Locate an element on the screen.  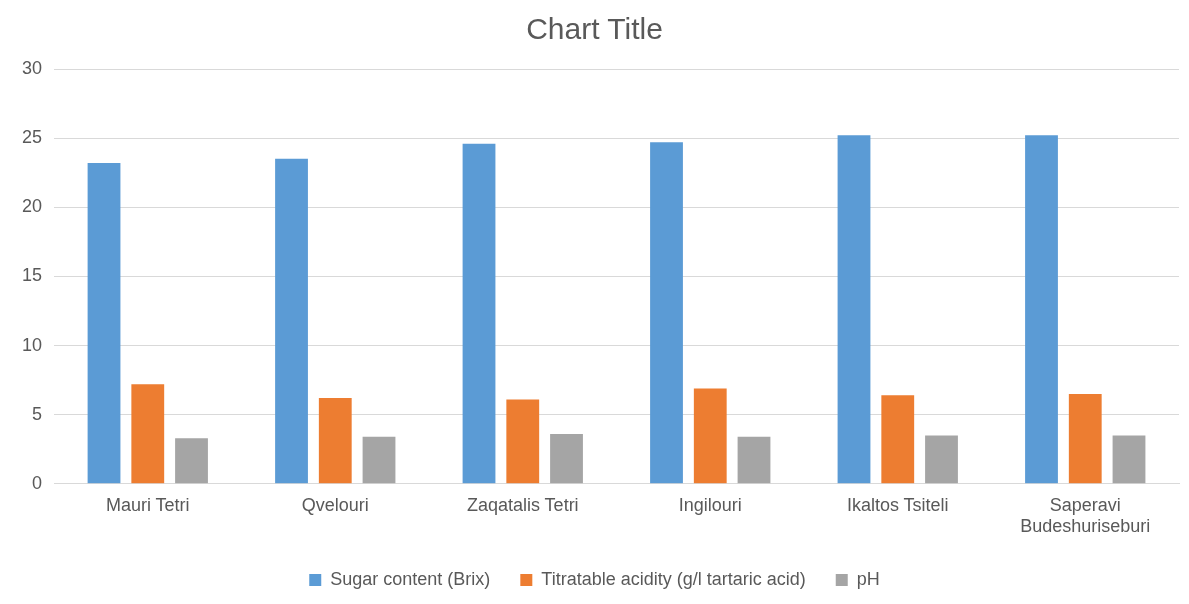
y-tick-label: 30 is located at coordinates (32, 67).